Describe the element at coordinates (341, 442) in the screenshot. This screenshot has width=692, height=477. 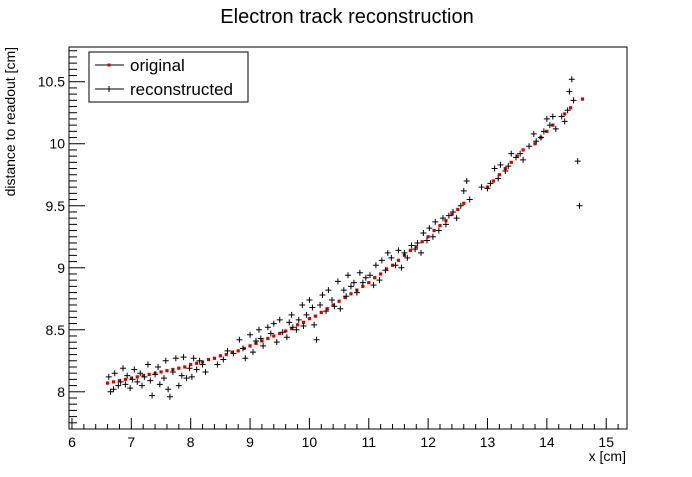
I see `x-tick-labels: 6 7 8 9 10 11 12 13 14 15` at that location.